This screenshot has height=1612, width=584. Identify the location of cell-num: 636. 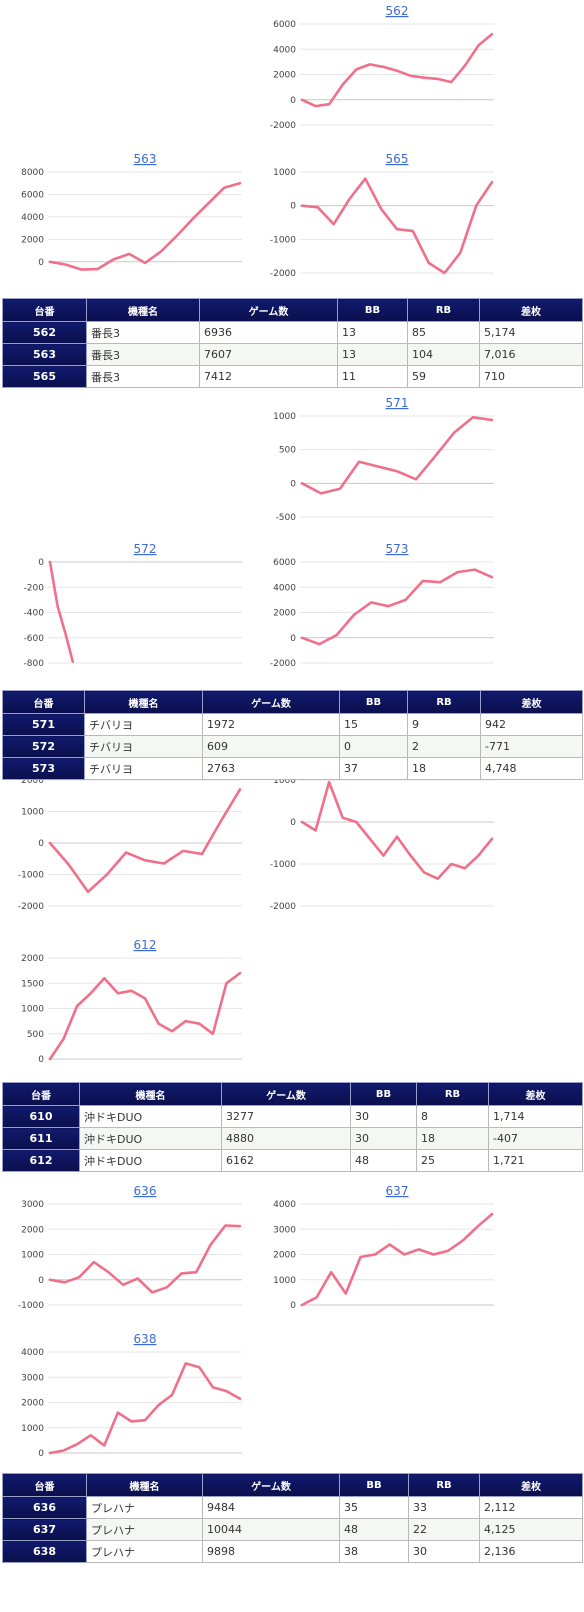
(44, 1507).